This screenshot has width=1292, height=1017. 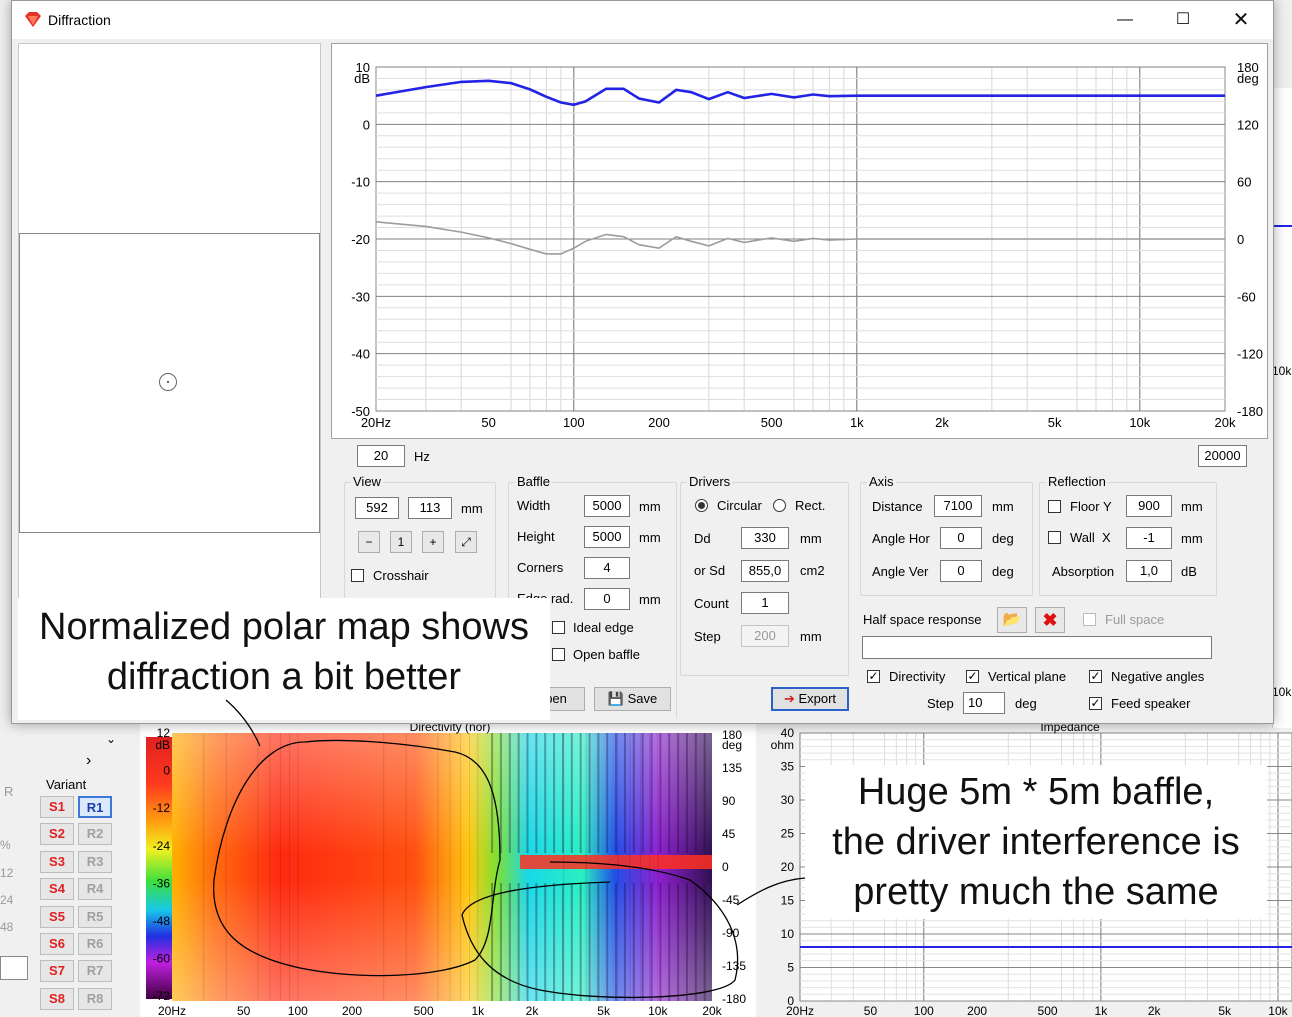 What do you see at coordinates (166, 771) in the screenshot?
I see `scale-tick-label: 0` at bounding box center [166, 771].